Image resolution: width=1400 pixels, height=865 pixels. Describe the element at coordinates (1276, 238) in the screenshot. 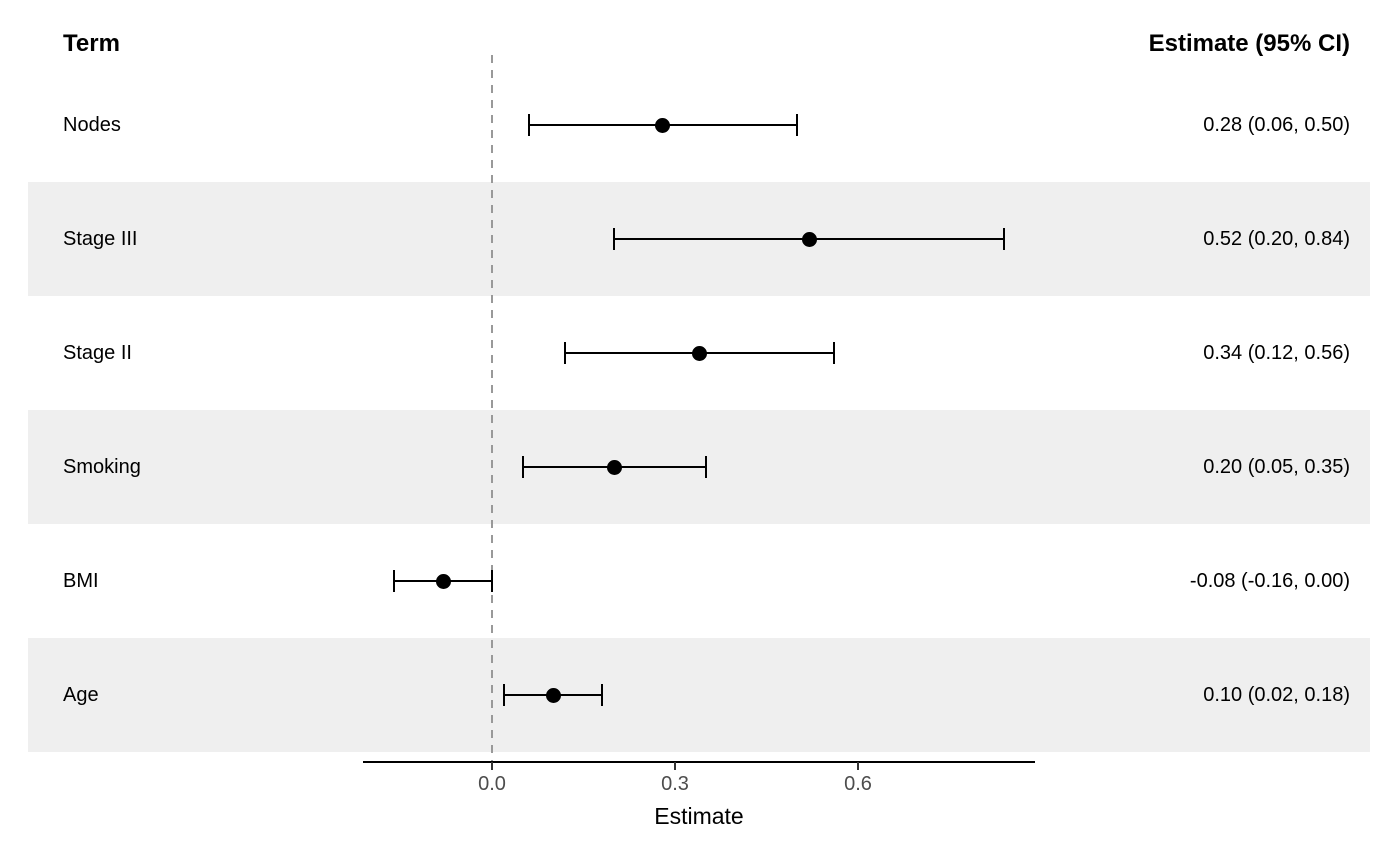

I see `row-estimate-ci-value: 0.52 (0.20, 0.84)` at that location.